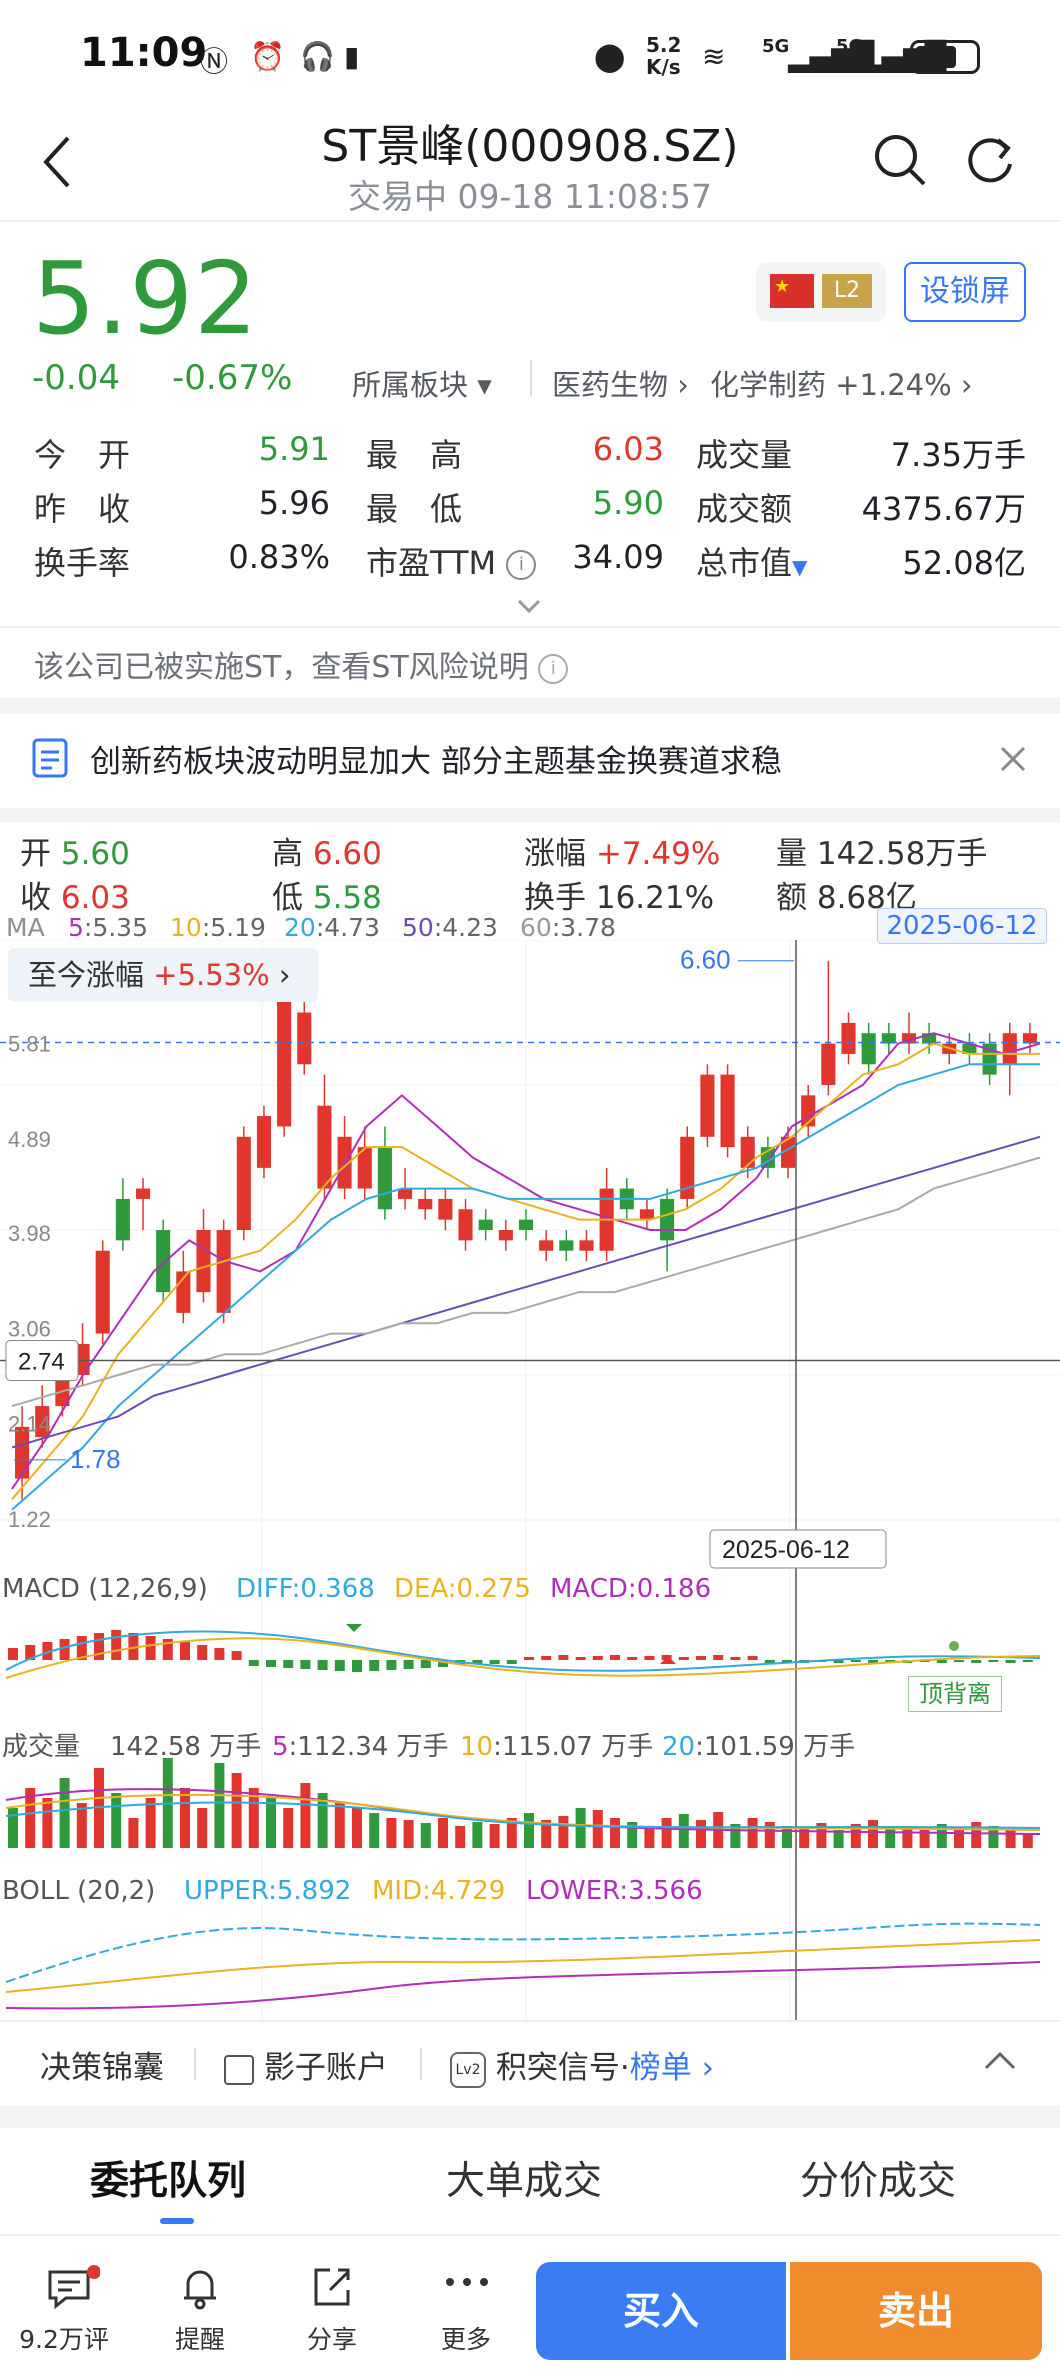 The image size is (1060, 2376). What do you see at coordinates (451, 561) in the screenshot?
I see `stat-label-pe: 市盈TTM i` at bounding box center [451, 561].